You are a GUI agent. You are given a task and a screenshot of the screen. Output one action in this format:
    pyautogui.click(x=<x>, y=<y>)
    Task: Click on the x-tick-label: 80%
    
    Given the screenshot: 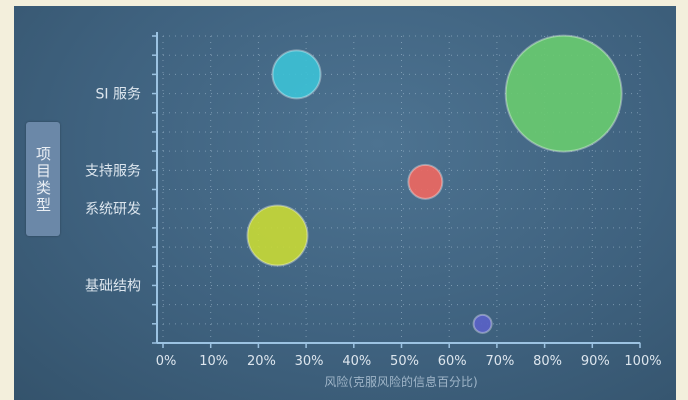 What is the action you would take?
    pyautogui.click(x=547, y=361)
    